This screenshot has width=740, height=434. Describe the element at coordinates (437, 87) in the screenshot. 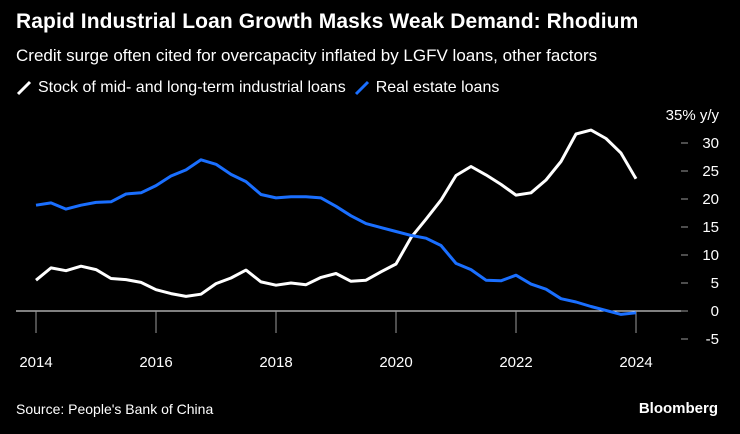

I see `legend-label-real-estate: Real estate loans` at that location.